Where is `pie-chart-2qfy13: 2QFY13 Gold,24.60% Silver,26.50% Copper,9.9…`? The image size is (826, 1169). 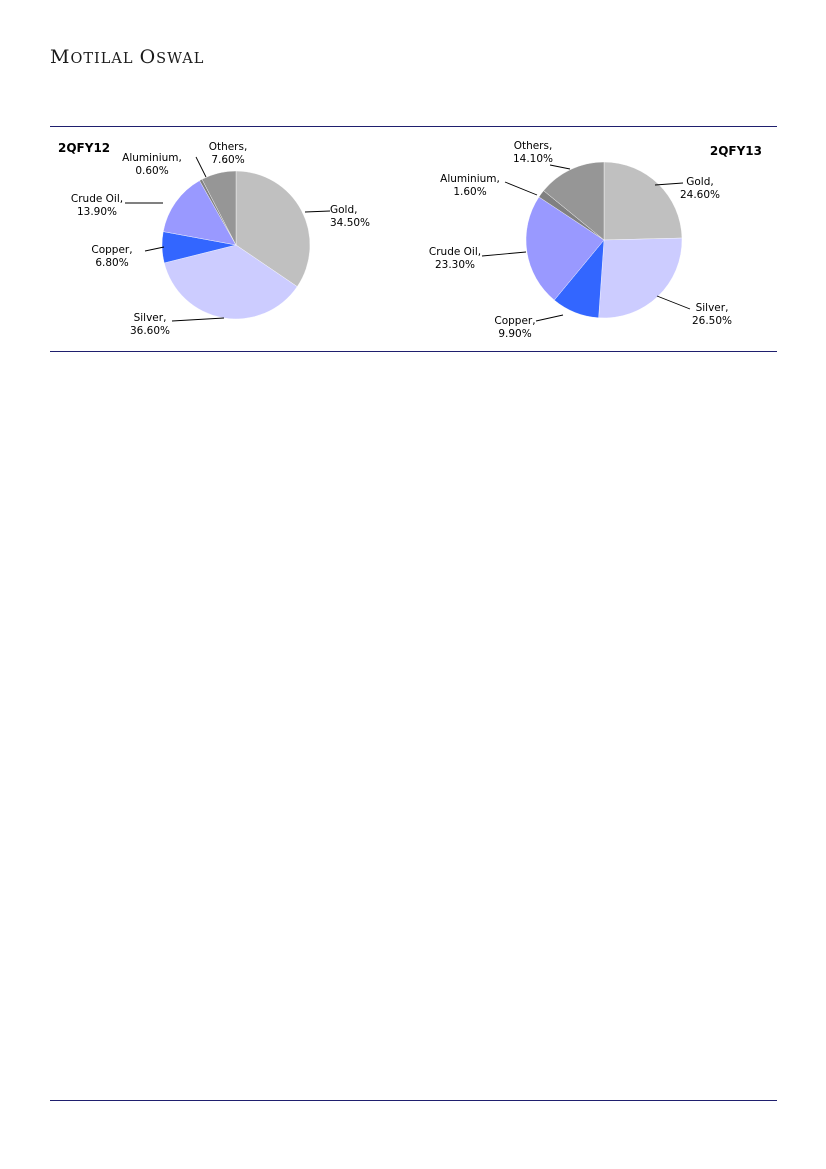 pie-chart-2qfy13: 2QFY13 Gold,24.60% Silver,26.50% Copper,9.9… is located at coordinates (595, 240).